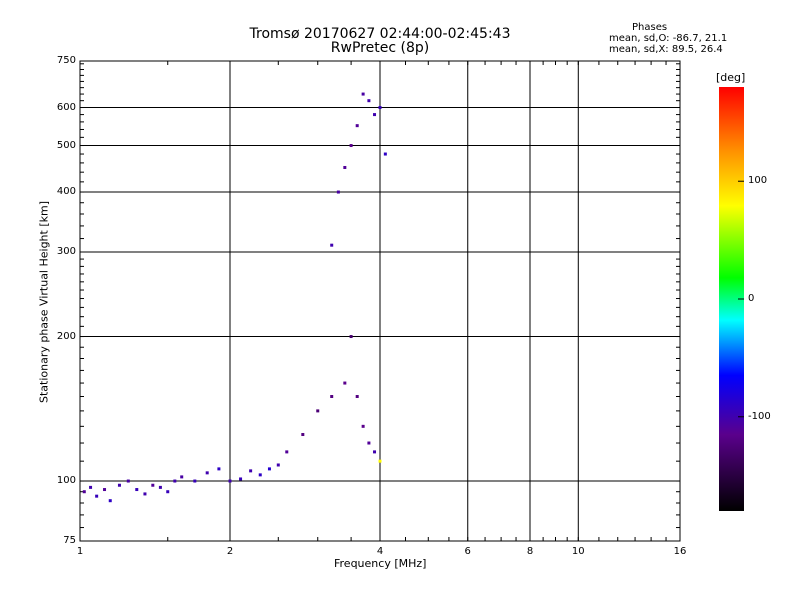 The image size is (800, 600). What do you see at coordinates (66, 336) in the screenshot?
I see `y-tick-label: 200` at bounding box center [66, 336].